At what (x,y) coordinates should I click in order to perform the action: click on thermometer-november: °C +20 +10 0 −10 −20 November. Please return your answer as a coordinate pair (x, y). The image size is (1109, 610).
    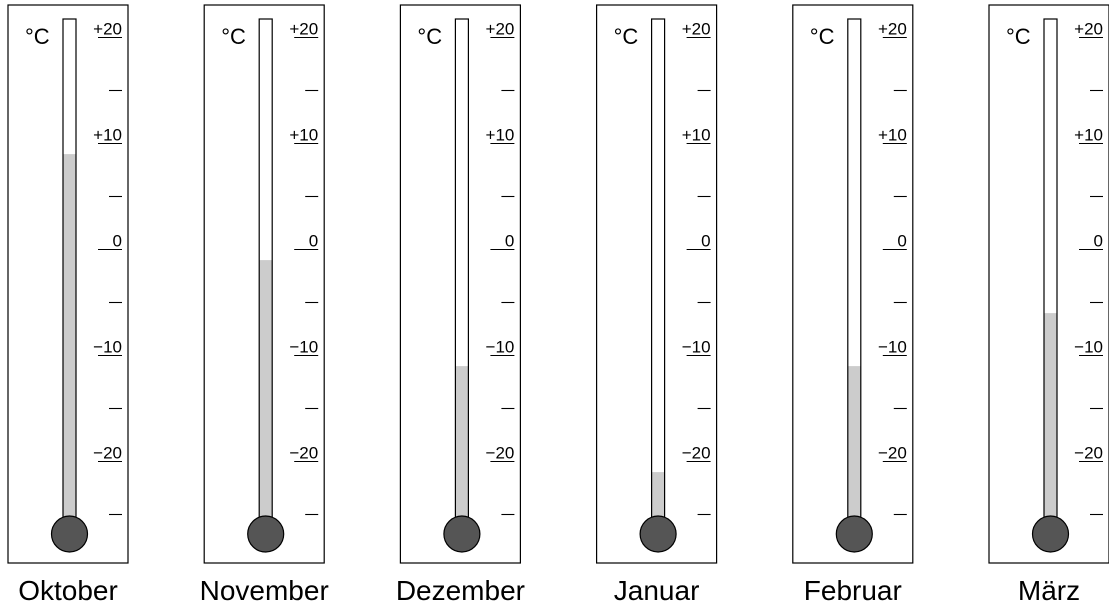
    Looking at the image, I should click on (264, 305).